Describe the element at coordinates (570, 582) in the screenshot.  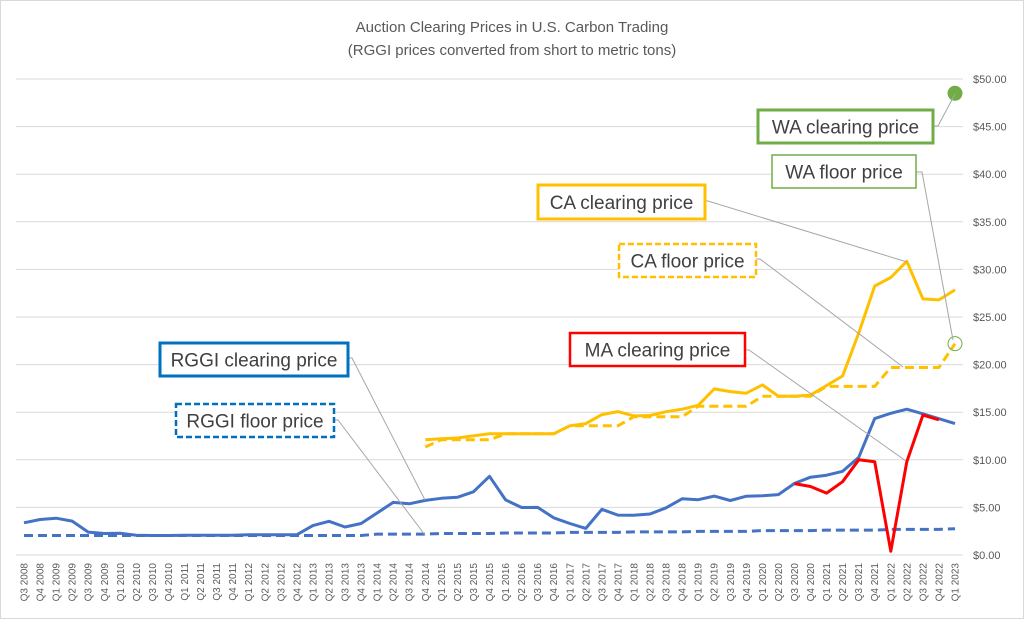
I see `x-tick-label: Q1 2017` at that location.